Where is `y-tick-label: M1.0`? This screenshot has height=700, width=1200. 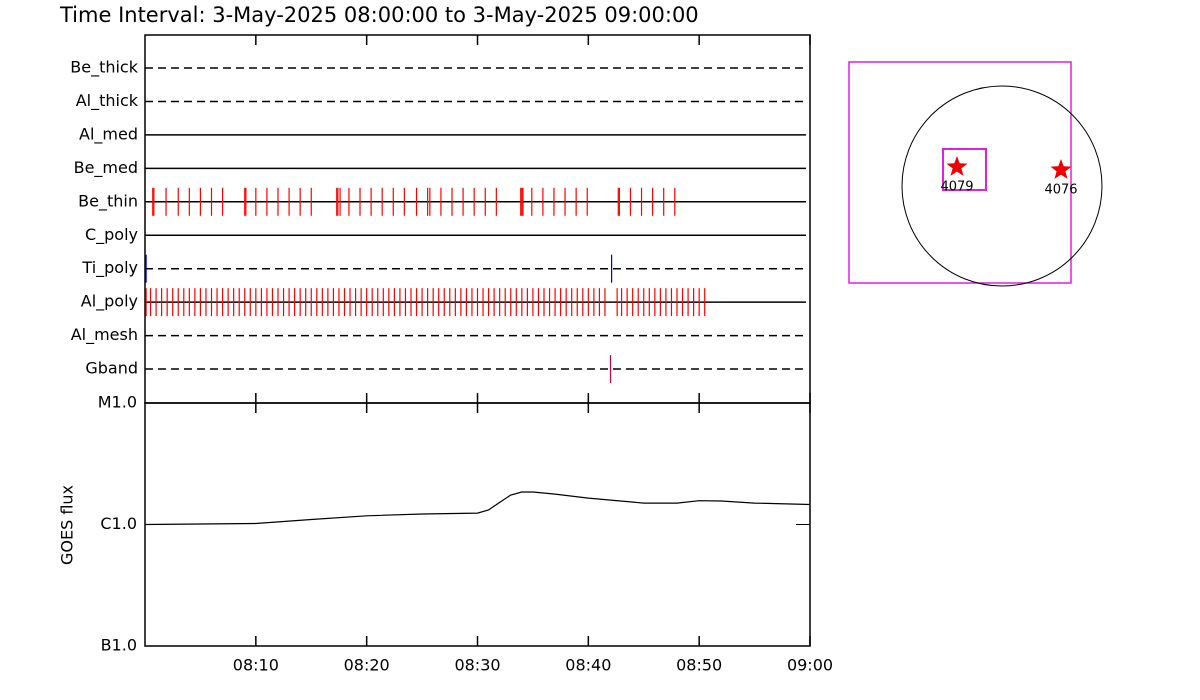 y-tick-label: M1.0 is located at coordinates (117, 402).